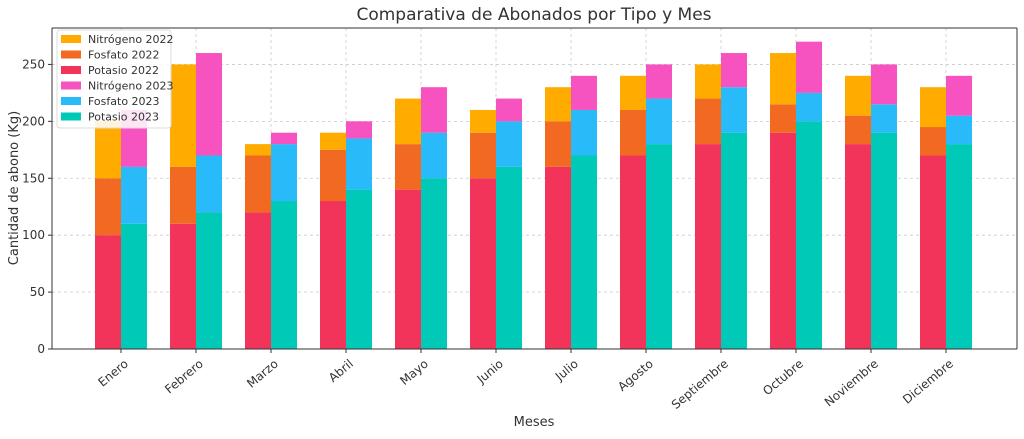 The width and height of the screenshot is (1024, 439). Describe the element at coordinates (14, 188) in the screenshot. I see `y-axis-label: Cantidad de abono (Kg)` at that location.